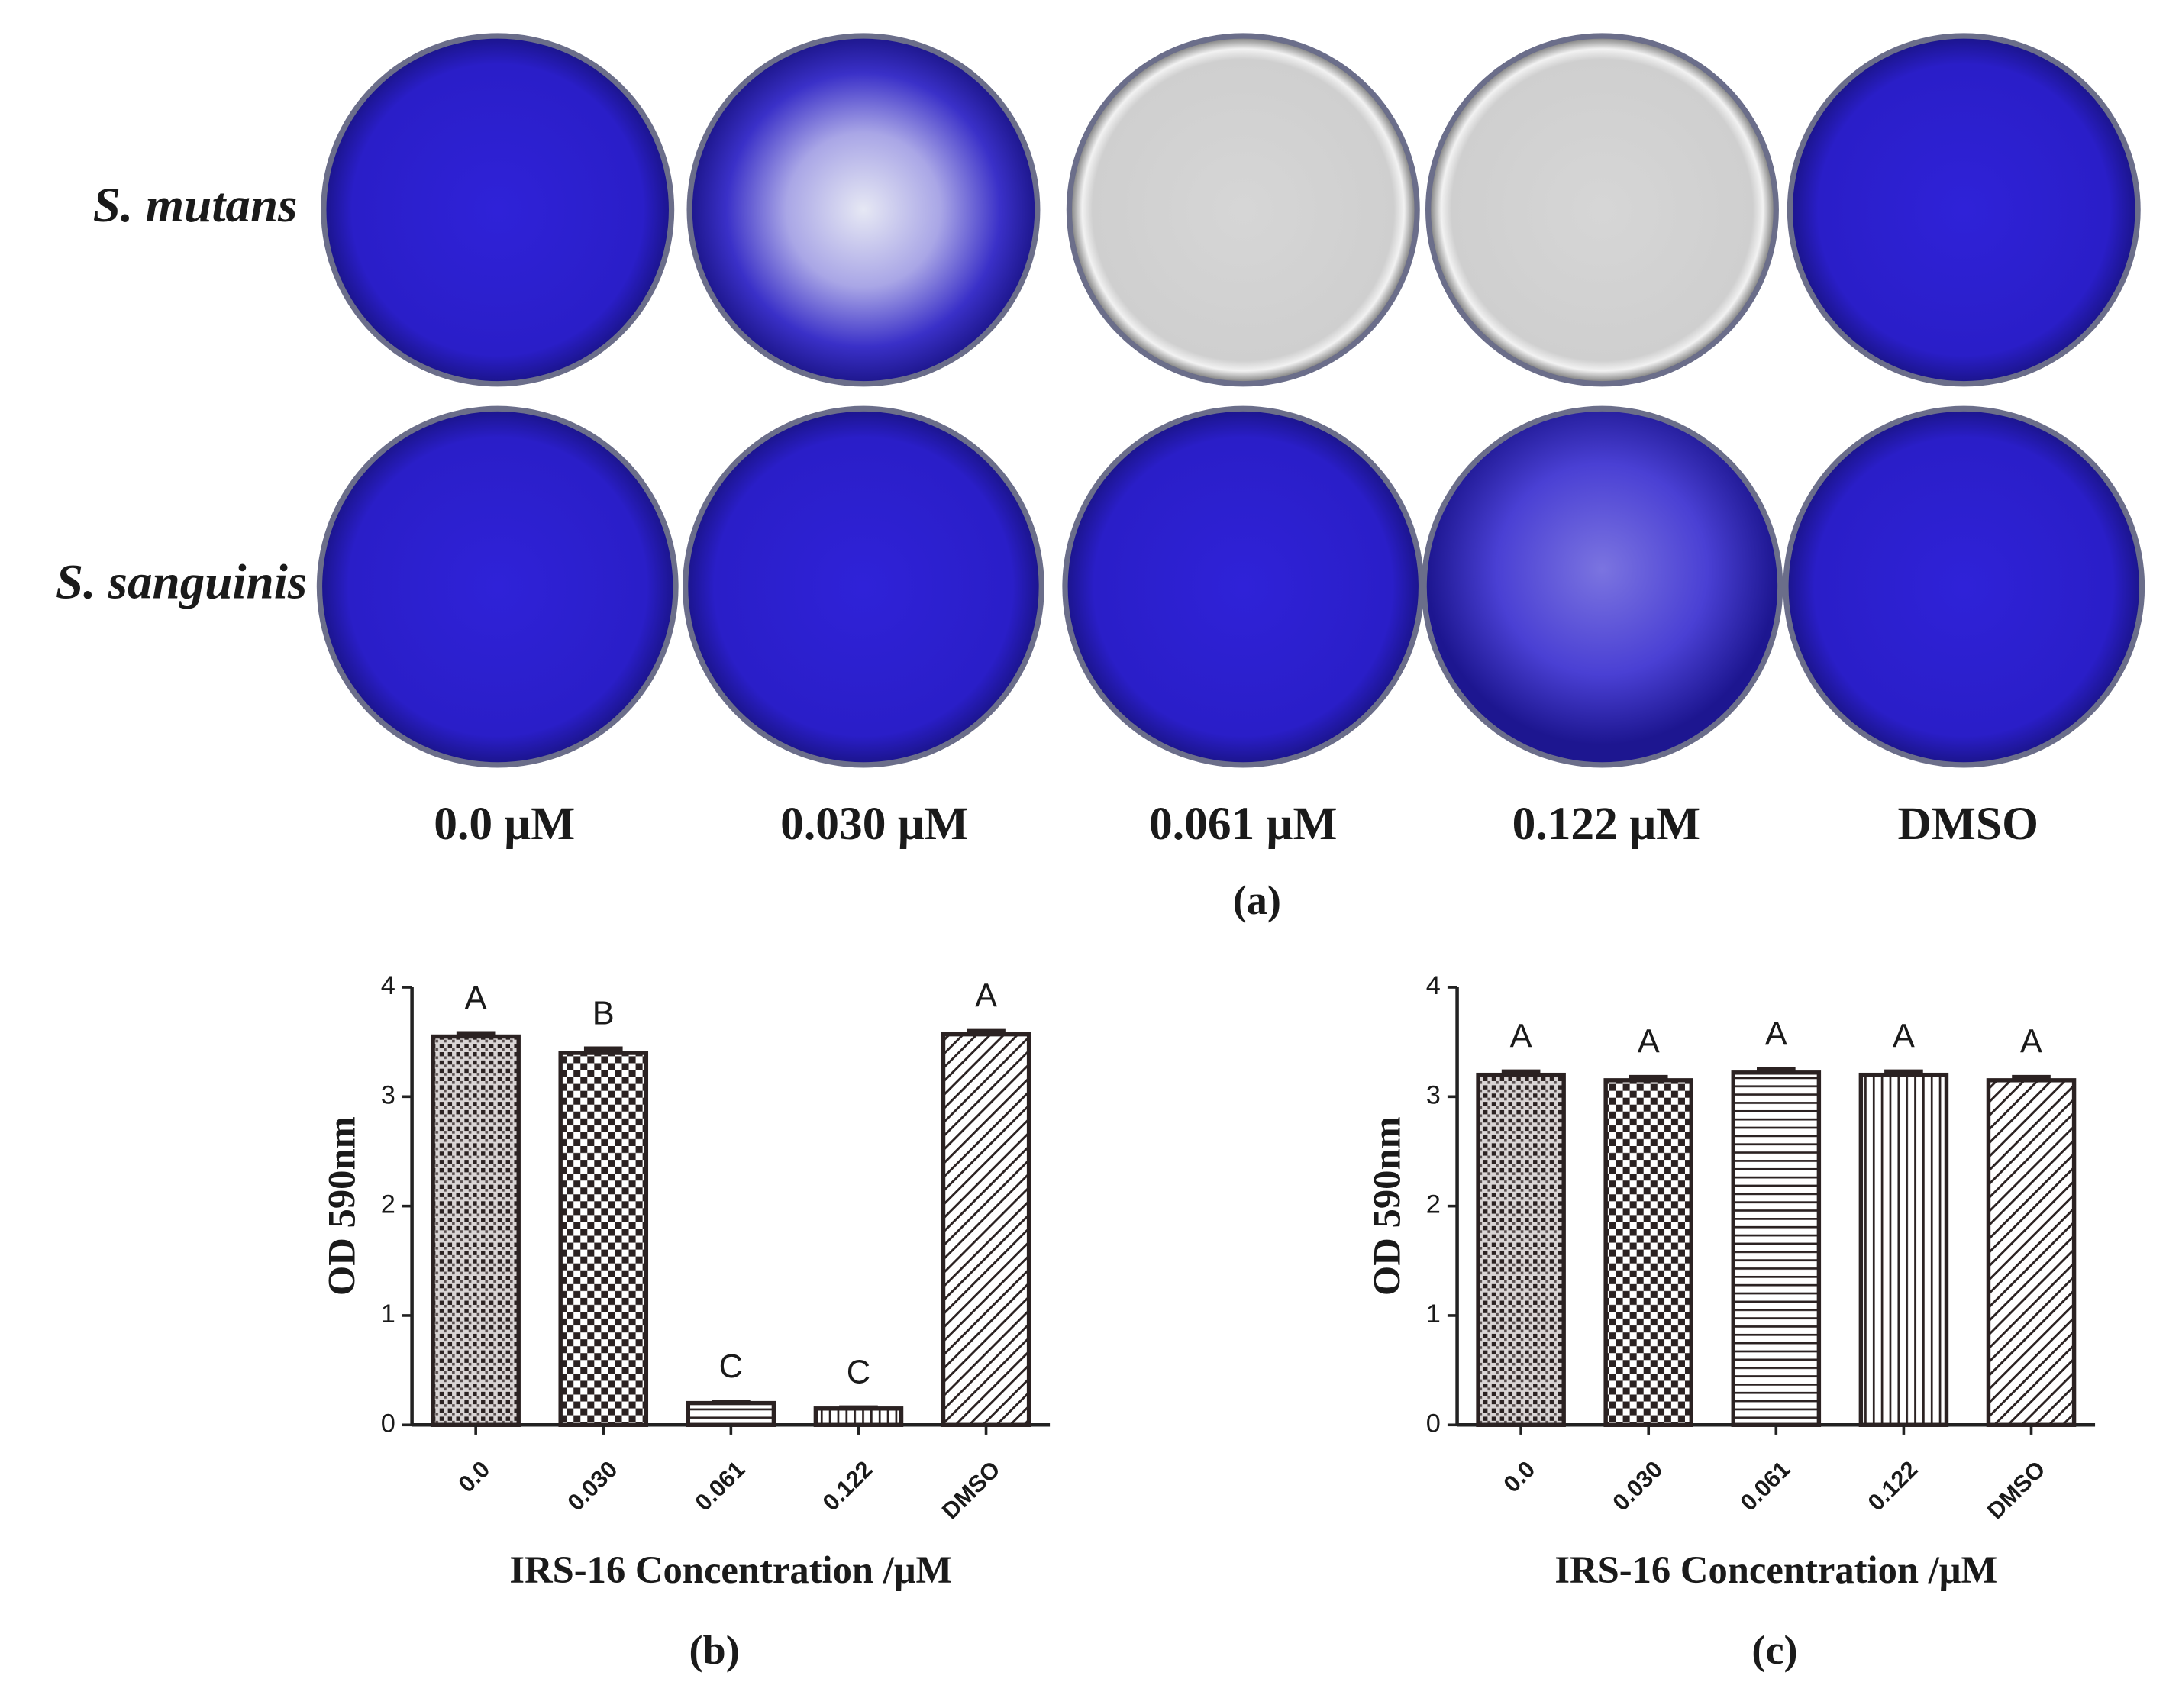 This screenshot has width=2166, height=1708. I want to click on column-label: 0.030 μM, so click(874, 824).